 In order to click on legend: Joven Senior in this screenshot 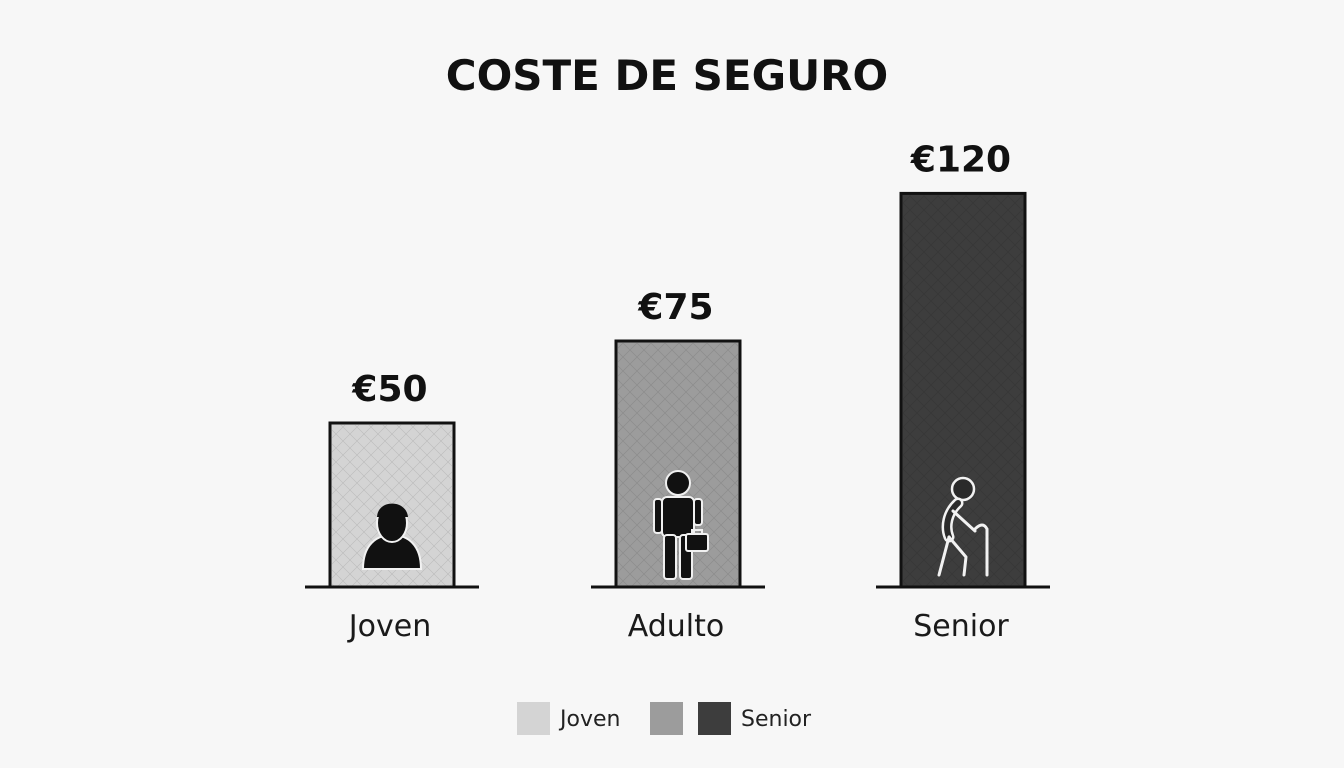, I will do `click(664, 718)`.